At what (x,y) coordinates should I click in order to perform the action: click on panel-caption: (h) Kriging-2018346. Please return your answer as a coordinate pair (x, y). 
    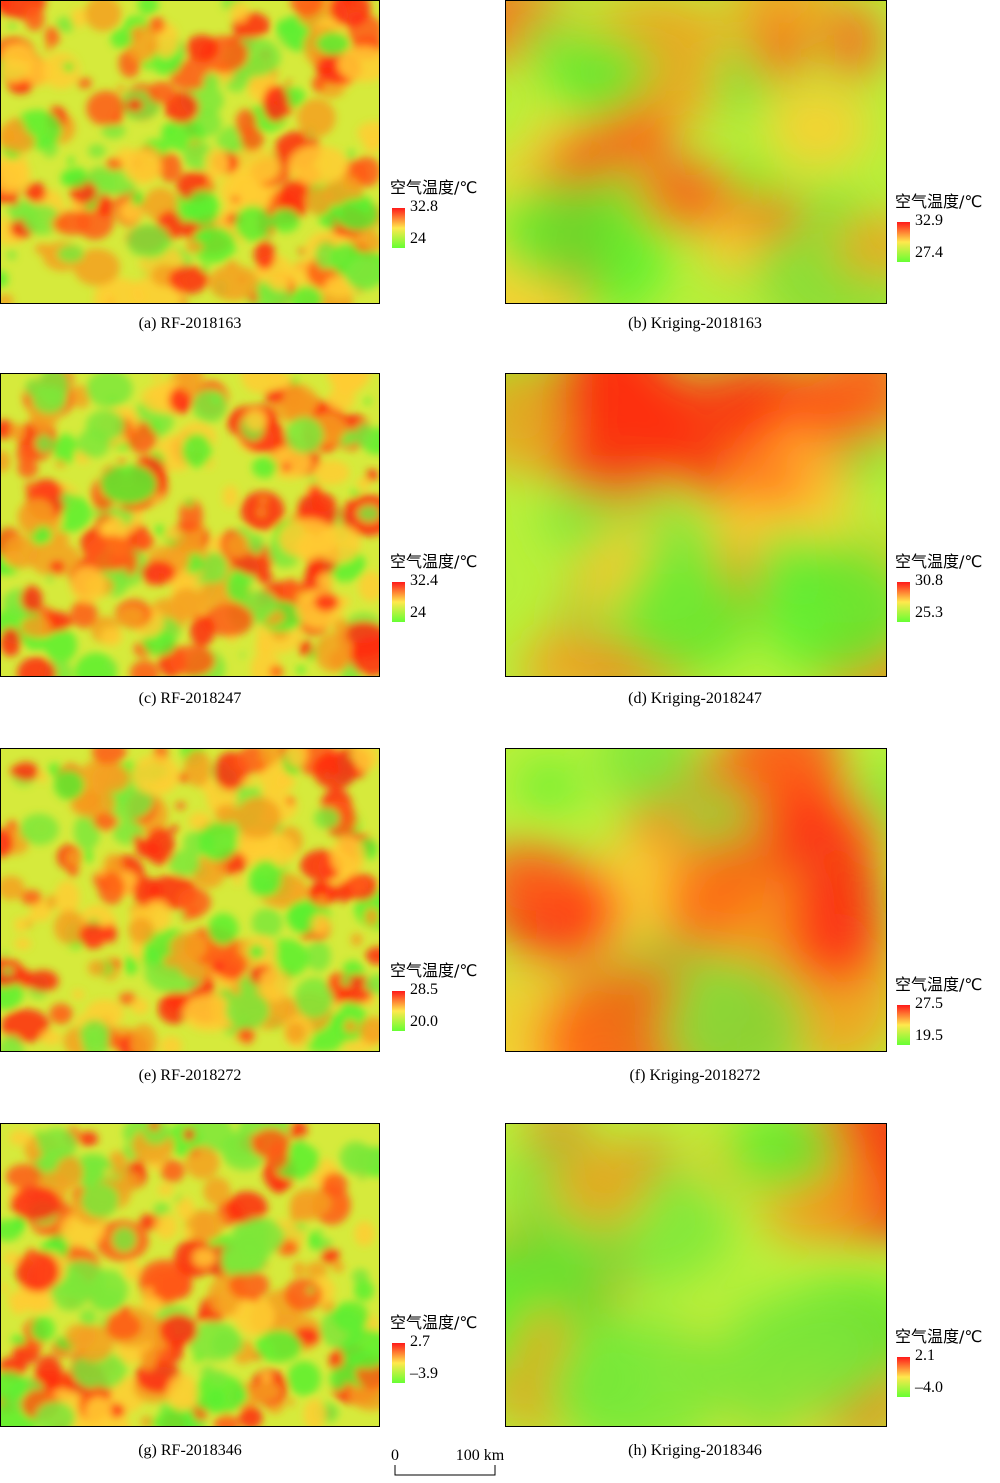
    Looking at the image, I should click on (695, 1450).